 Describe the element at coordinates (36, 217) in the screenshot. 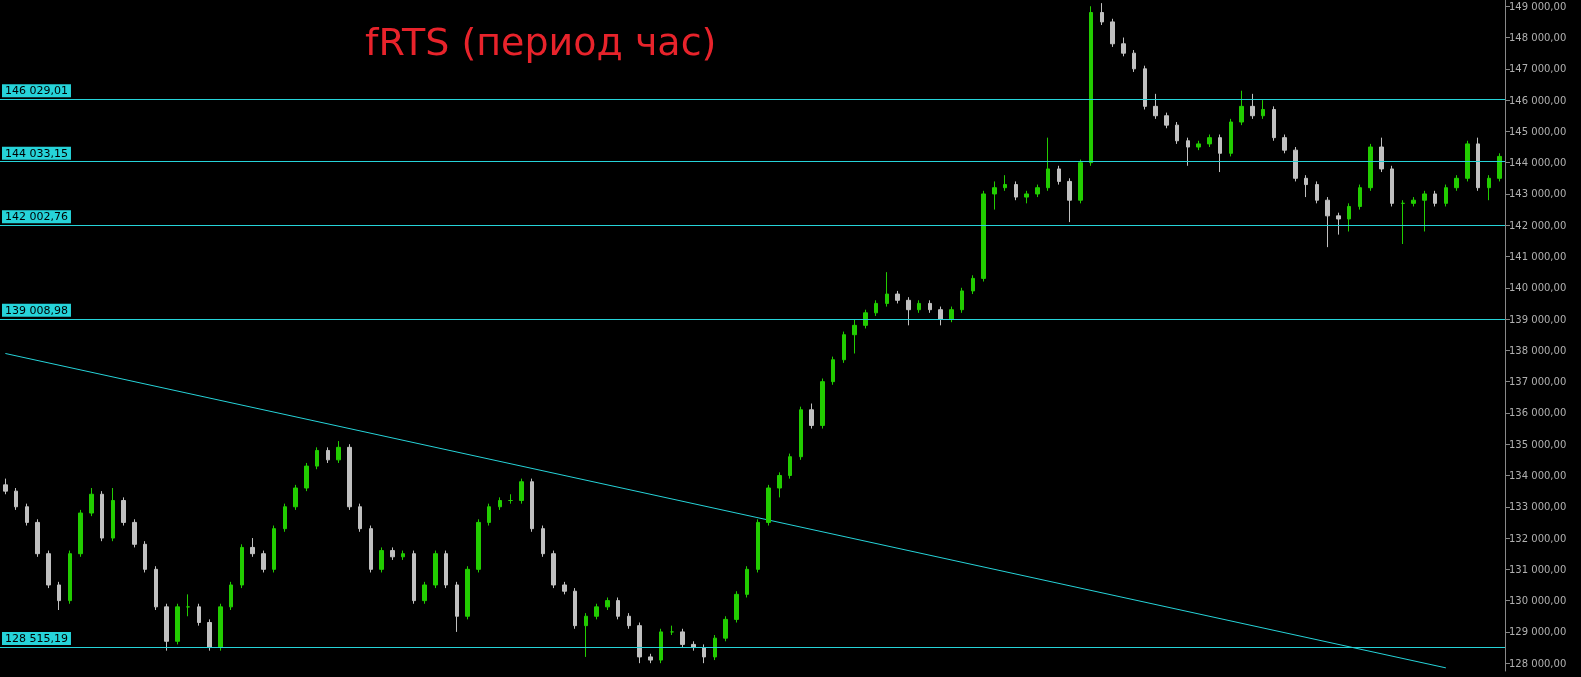

I see `ref-line-label: 142 002,76` at that location.